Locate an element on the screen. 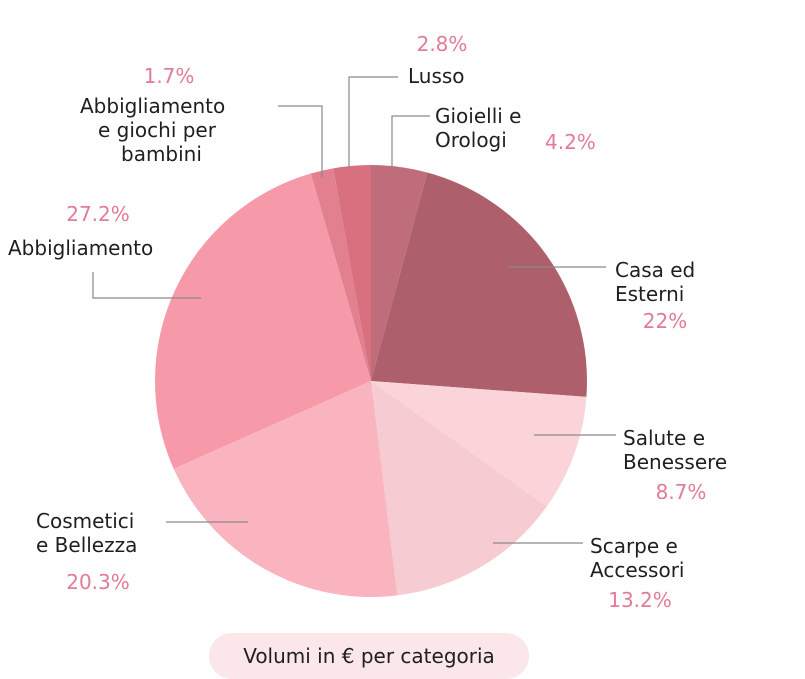 The image size is (805, 679). slice-label: e Bellezza is located at coordinates (86, 545).